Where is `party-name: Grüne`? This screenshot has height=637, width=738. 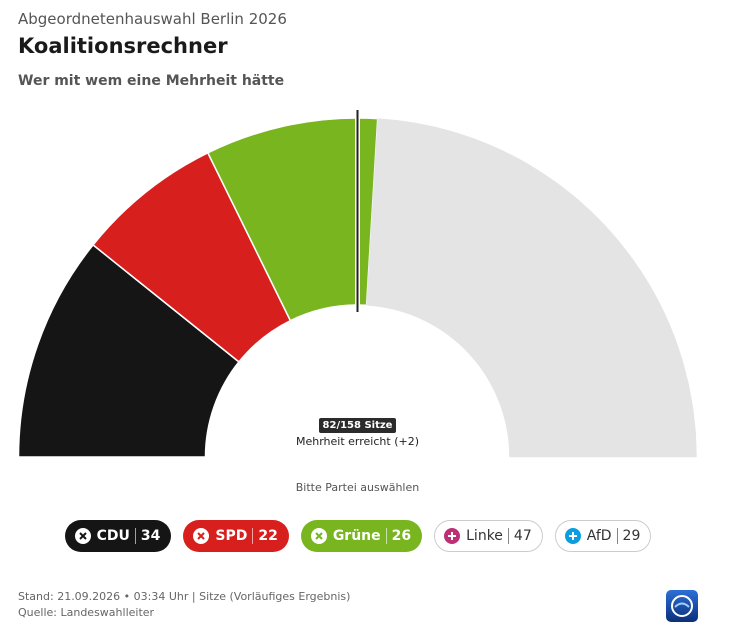 party-name: Grüne is located at coordinates (356, 536).